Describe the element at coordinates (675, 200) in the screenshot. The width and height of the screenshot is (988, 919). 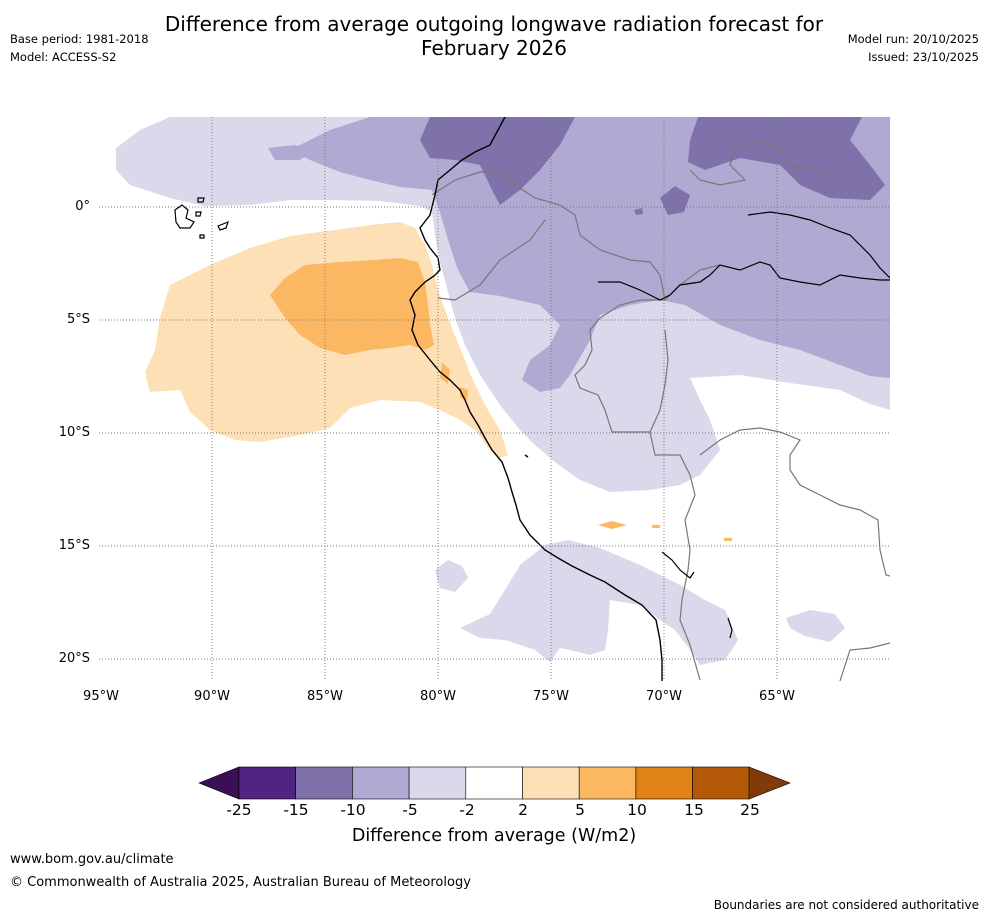
I see `anomaly-dark-lavender-spot` at that location.